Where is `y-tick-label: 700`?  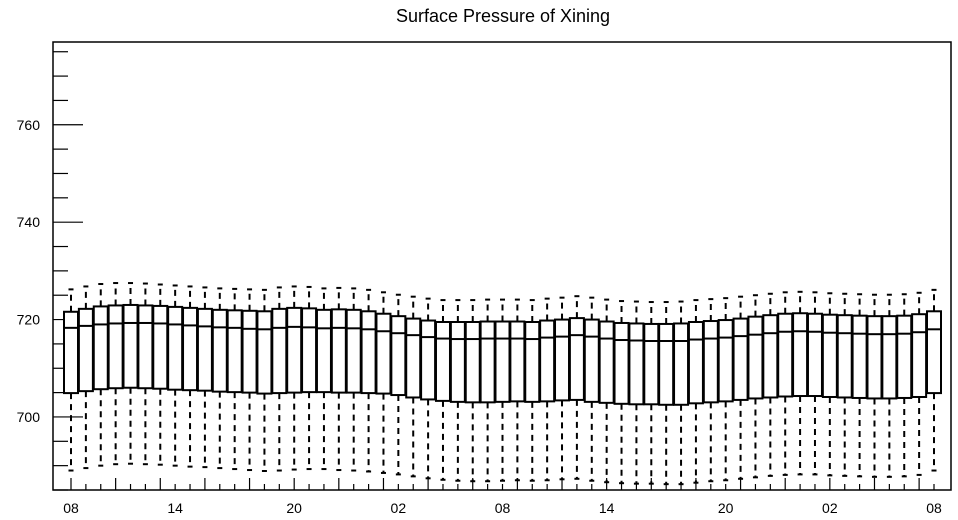 y-tick-label: 700 is located at coordinates (29, 417).